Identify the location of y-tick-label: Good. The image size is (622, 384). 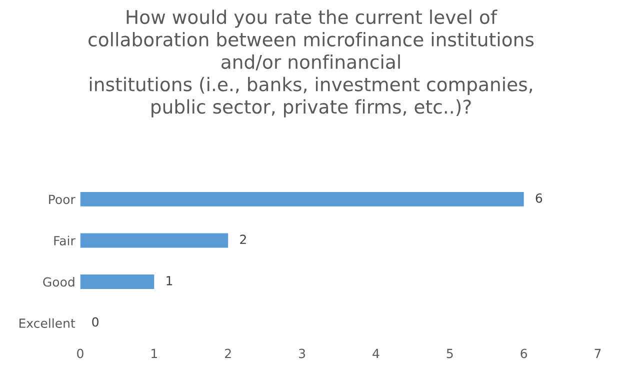
(58, 282).